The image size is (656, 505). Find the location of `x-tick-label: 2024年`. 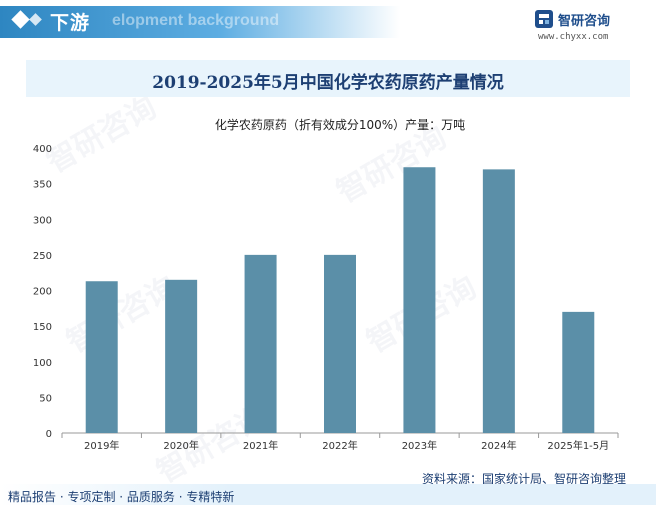

x-tick-label: 2024年 is located at coordinates (498, 445).